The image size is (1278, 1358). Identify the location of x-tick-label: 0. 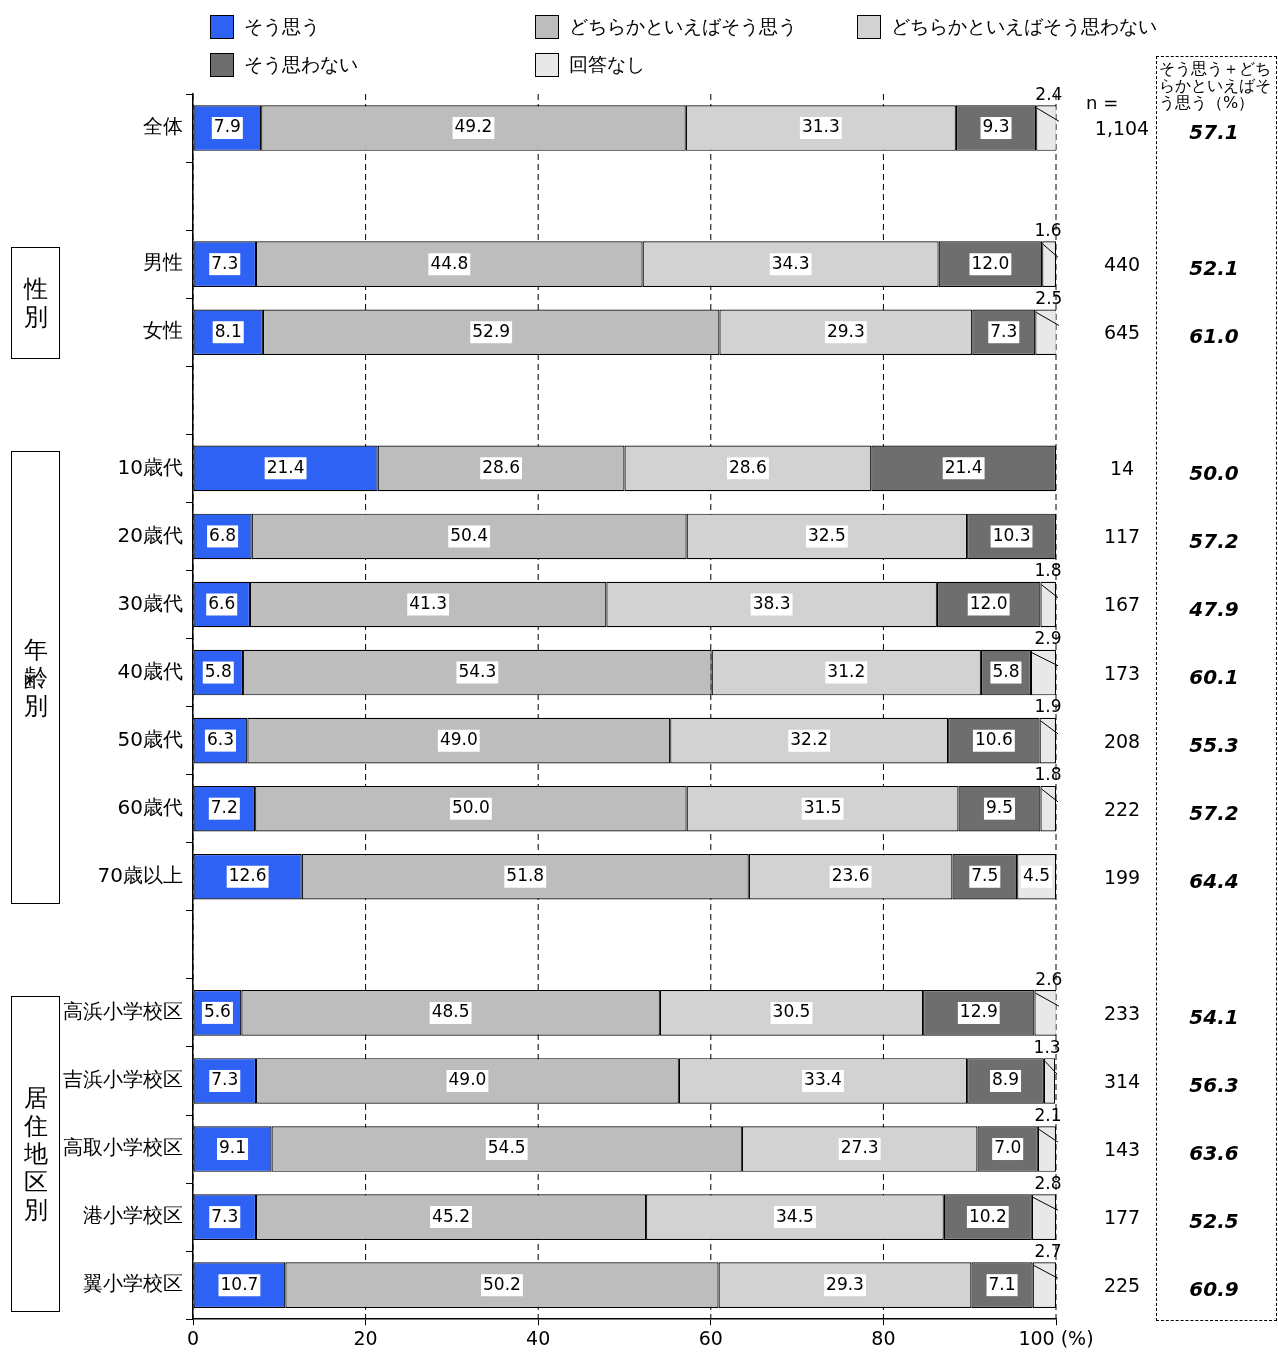
(193, 1337).